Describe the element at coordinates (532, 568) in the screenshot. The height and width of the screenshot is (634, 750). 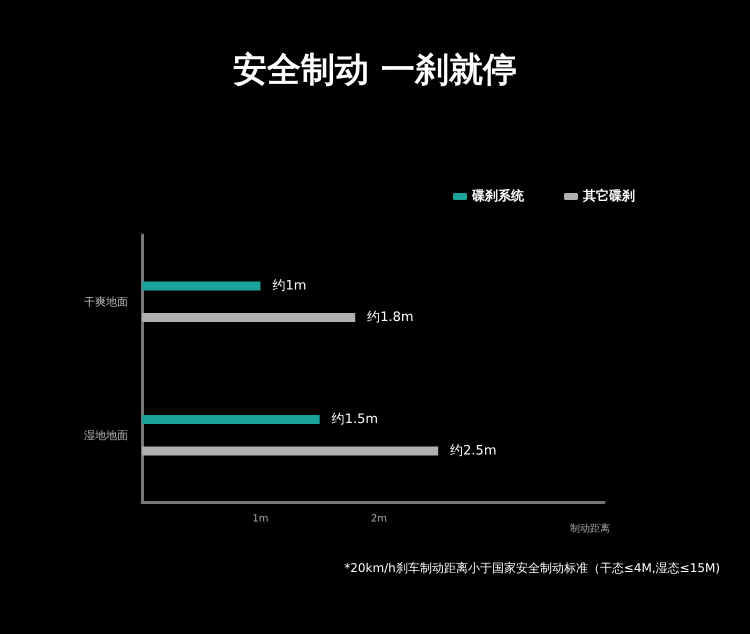
I see `text: *20km/h刹车制动距离小于国家安全制动标准（干态≤4M,湿态≤15M)` at that location.